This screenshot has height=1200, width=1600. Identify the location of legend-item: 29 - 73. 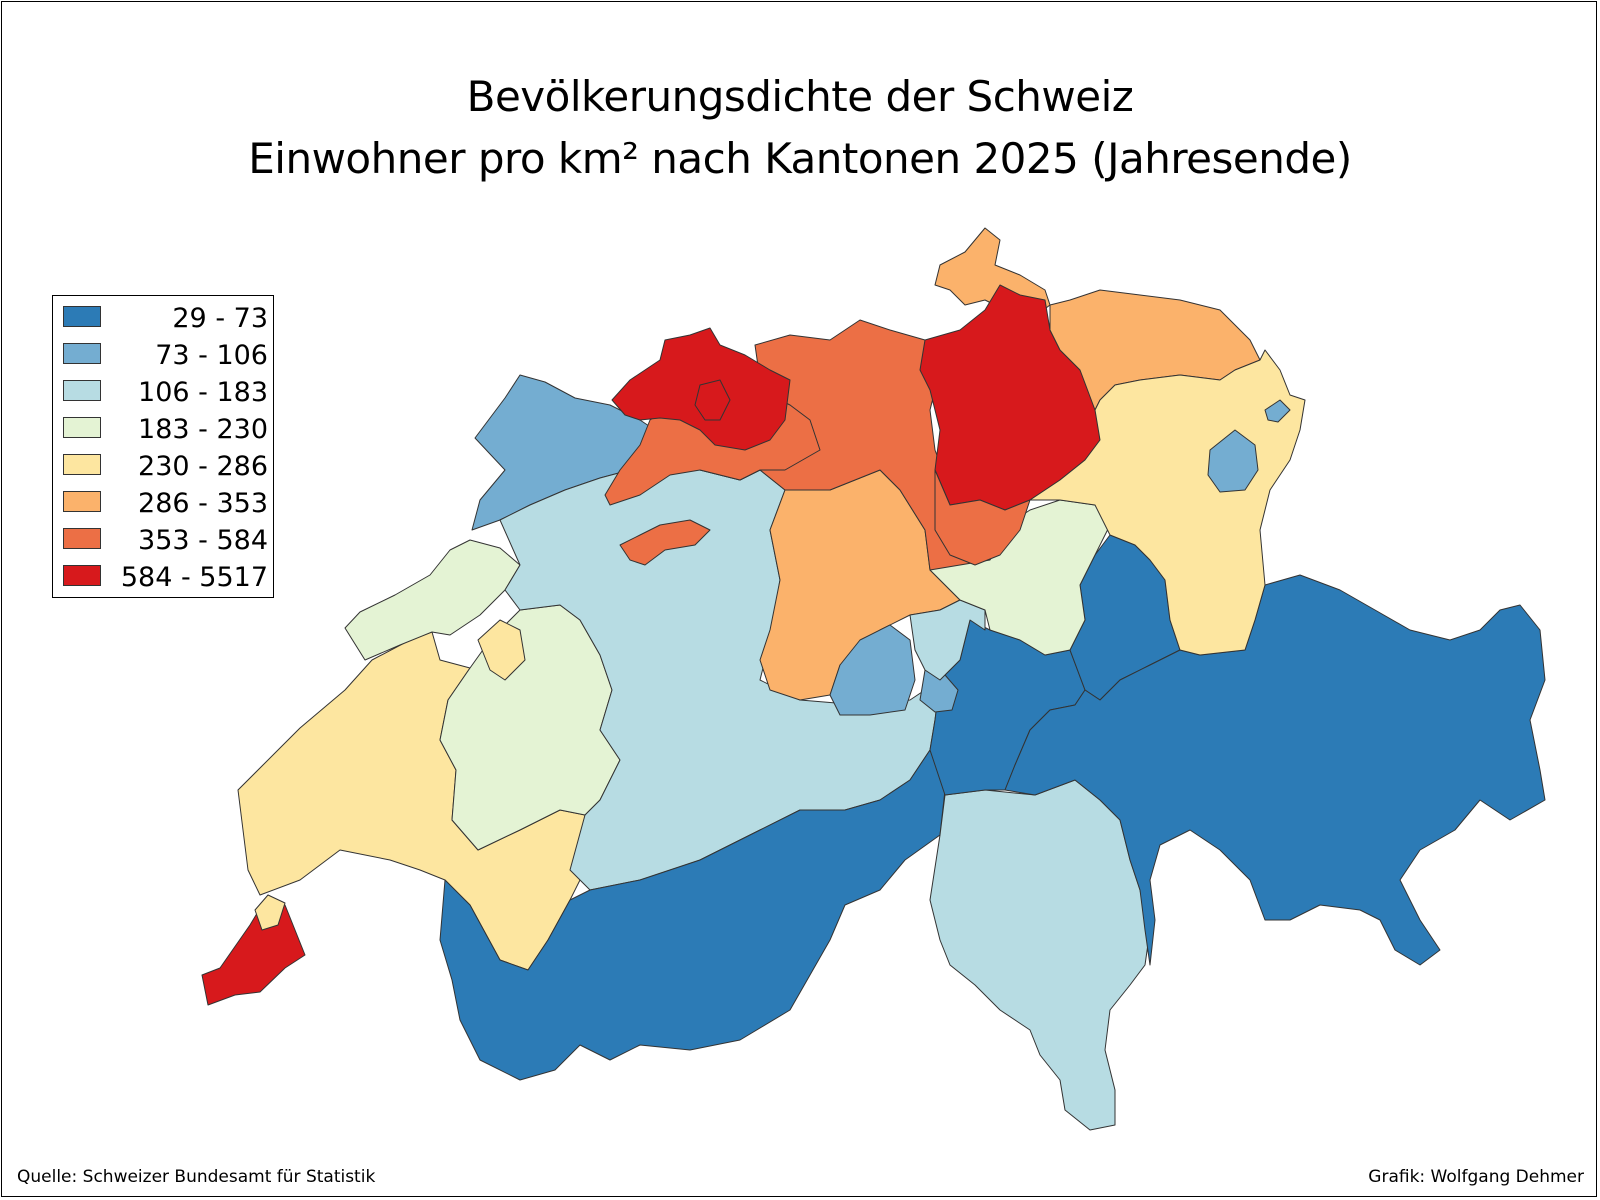
(165, 318).